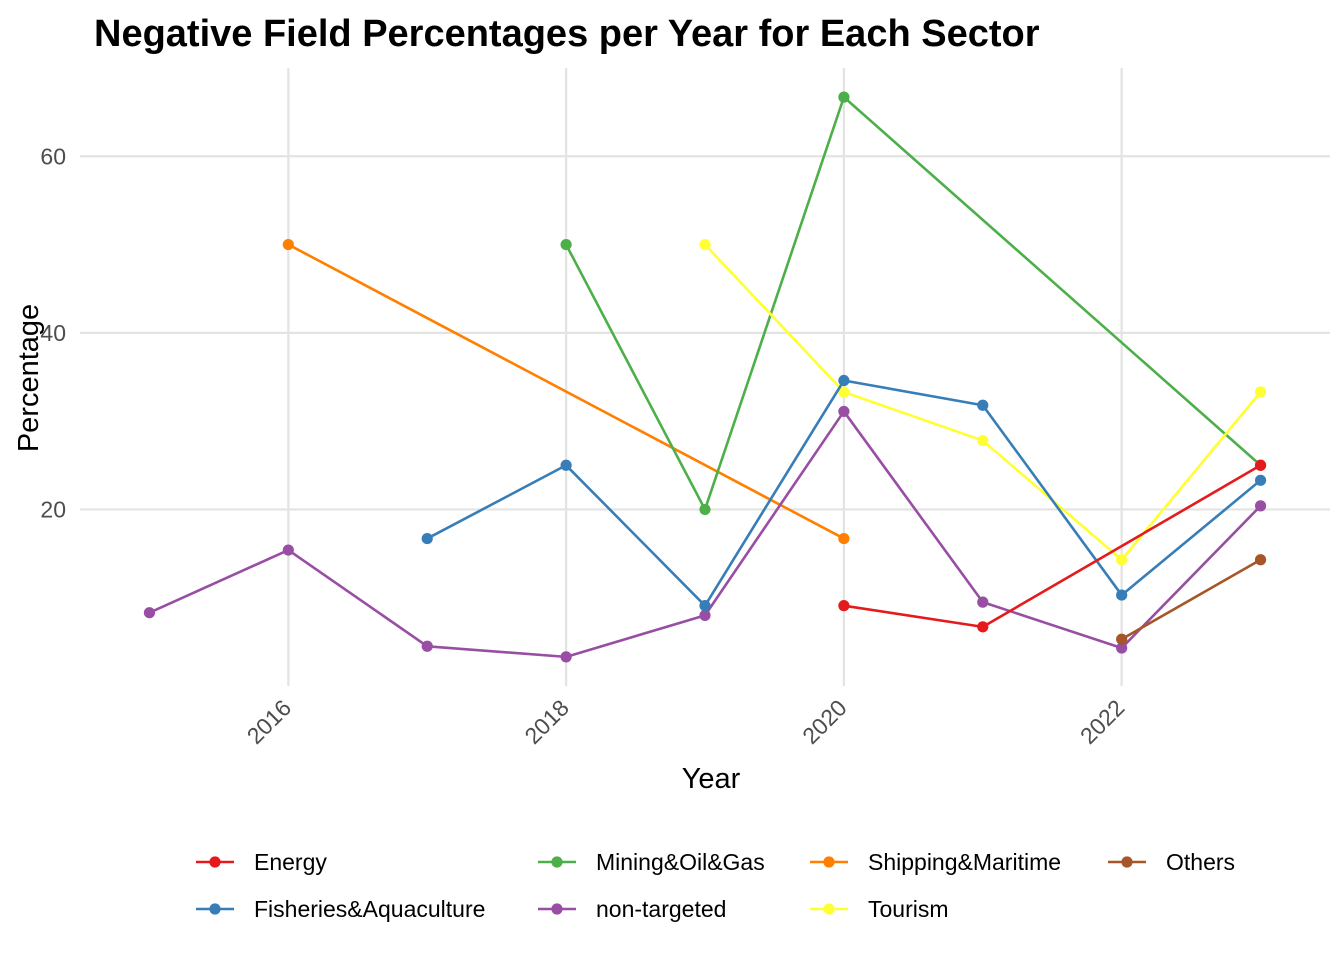 This screenshot has height=960, width=1344. I want to click on legend-item: non-targeted, so click(632, 909).